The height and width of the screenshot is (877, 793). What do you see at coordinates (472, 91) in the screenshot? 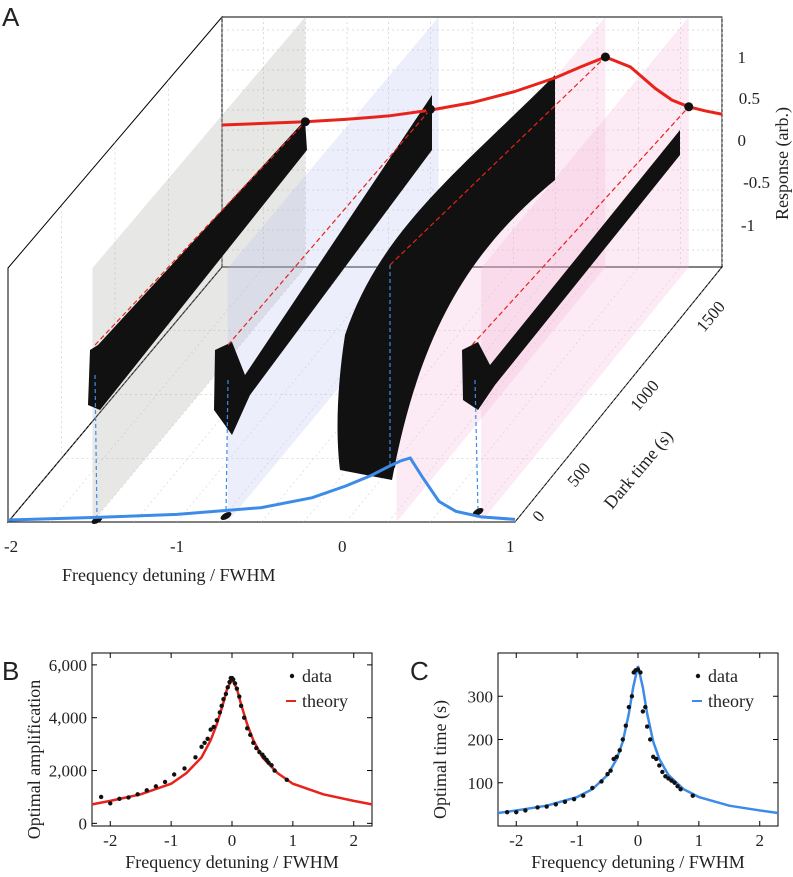
I see `red-theory-curve` at bounding box center [472, 91].